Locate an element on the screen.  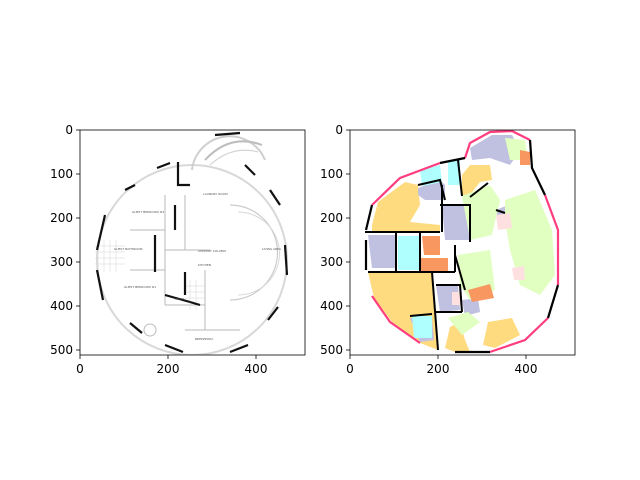
dome-stairs is located at coordinates (233, 150).